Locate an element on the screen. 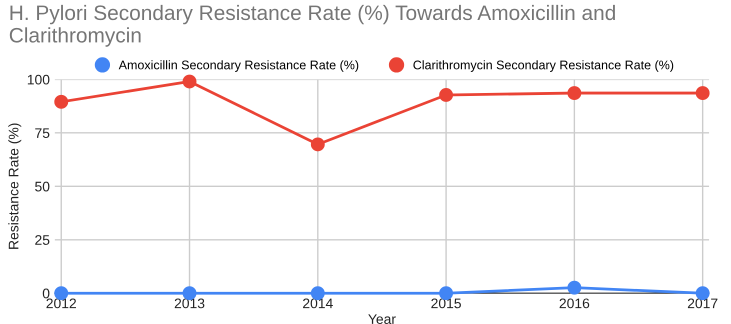 The height and width of the screenshot is (324, 731). legend-label: Clarithromycin Secondary Resistance Rate (%) is located at coordinates (543, 66).